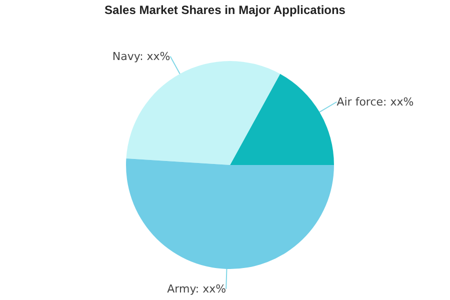 The height and width of the screenshot is (300, 450). What do you see at coordinates (141, 56) in the screenshot?
I see `slice-label: Navy: xx%` at bounding box center [141, 56].